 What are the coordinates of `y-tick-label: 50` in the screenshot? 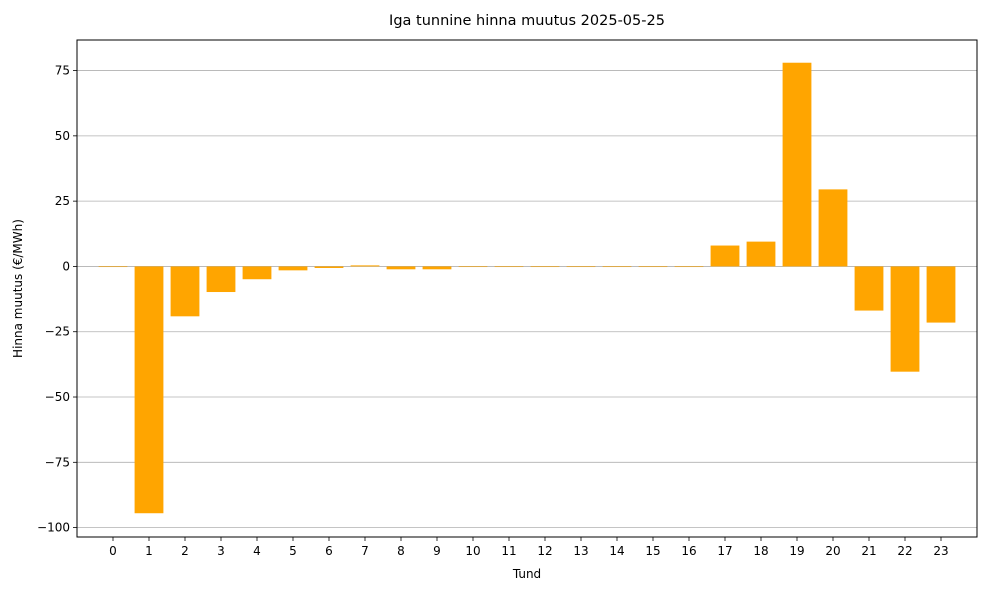 It's located at (62, 136).